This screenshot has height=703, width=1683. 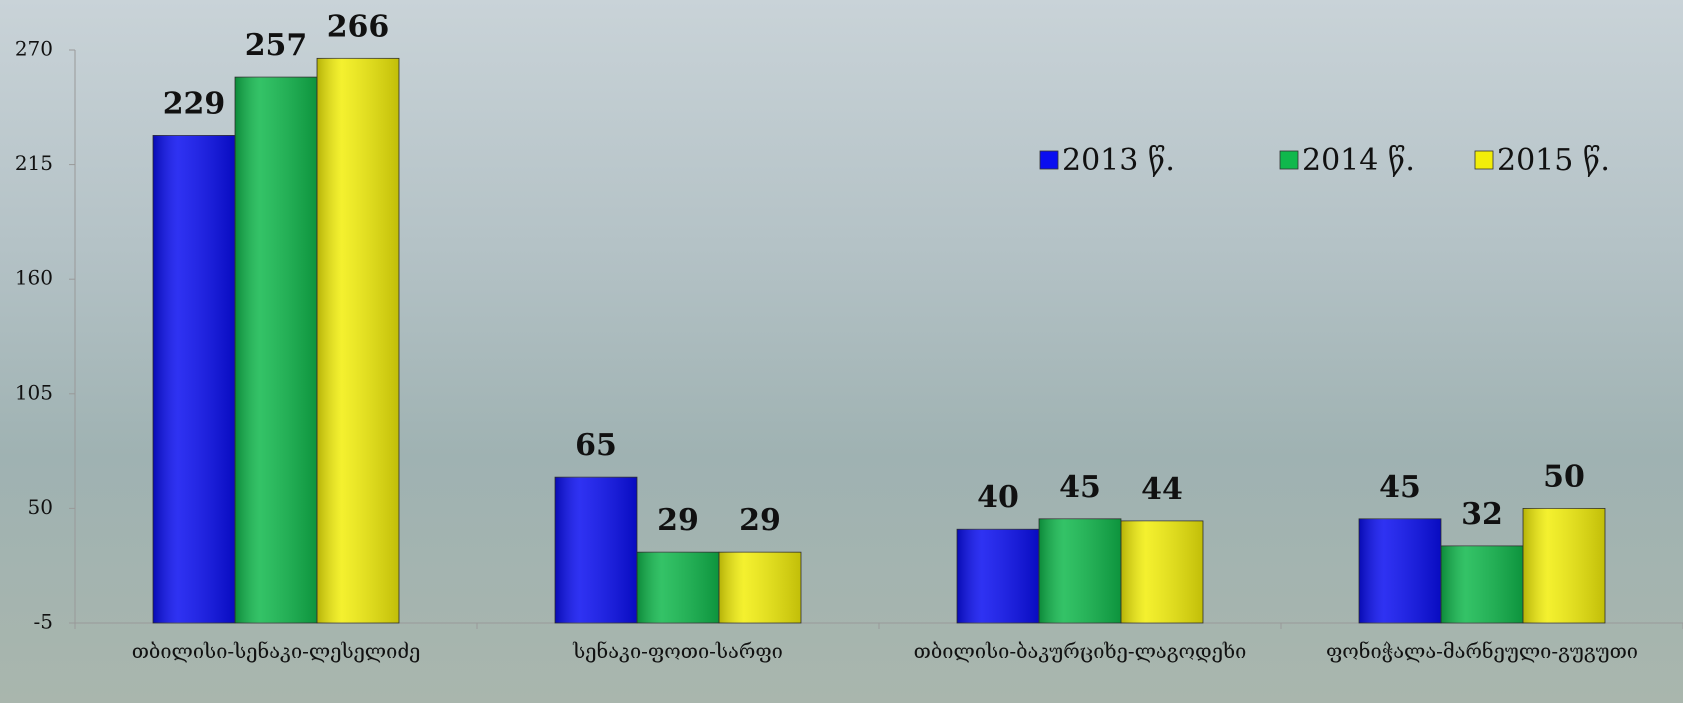 I want to click on data-label: 229, so click(x=194, y=103).